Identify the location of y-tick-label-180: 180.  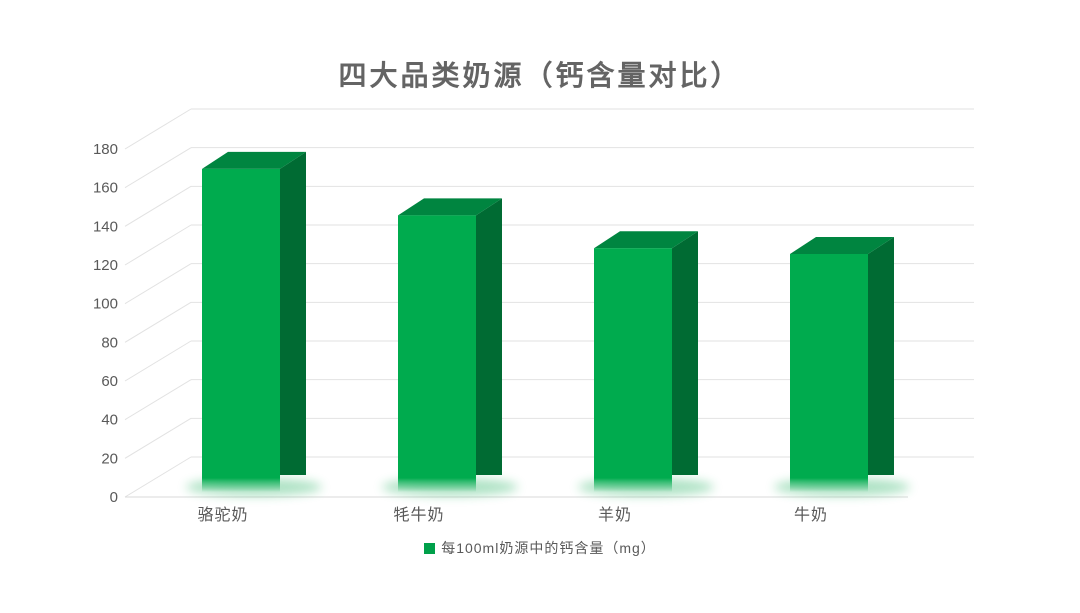
(105, 149).